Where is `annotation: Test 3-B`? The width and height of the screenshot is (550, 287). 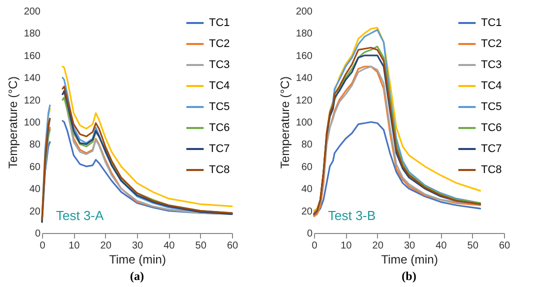
annotation: Test 3-B is located at coordinates (352, 215).